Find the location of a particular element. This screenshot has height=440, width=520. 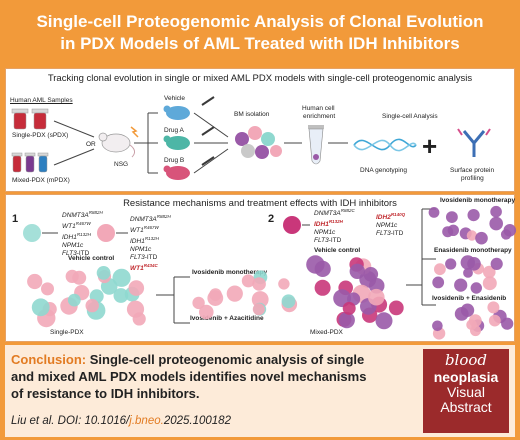

arrow-single-to-mouse is located at coordinates (74, 129).